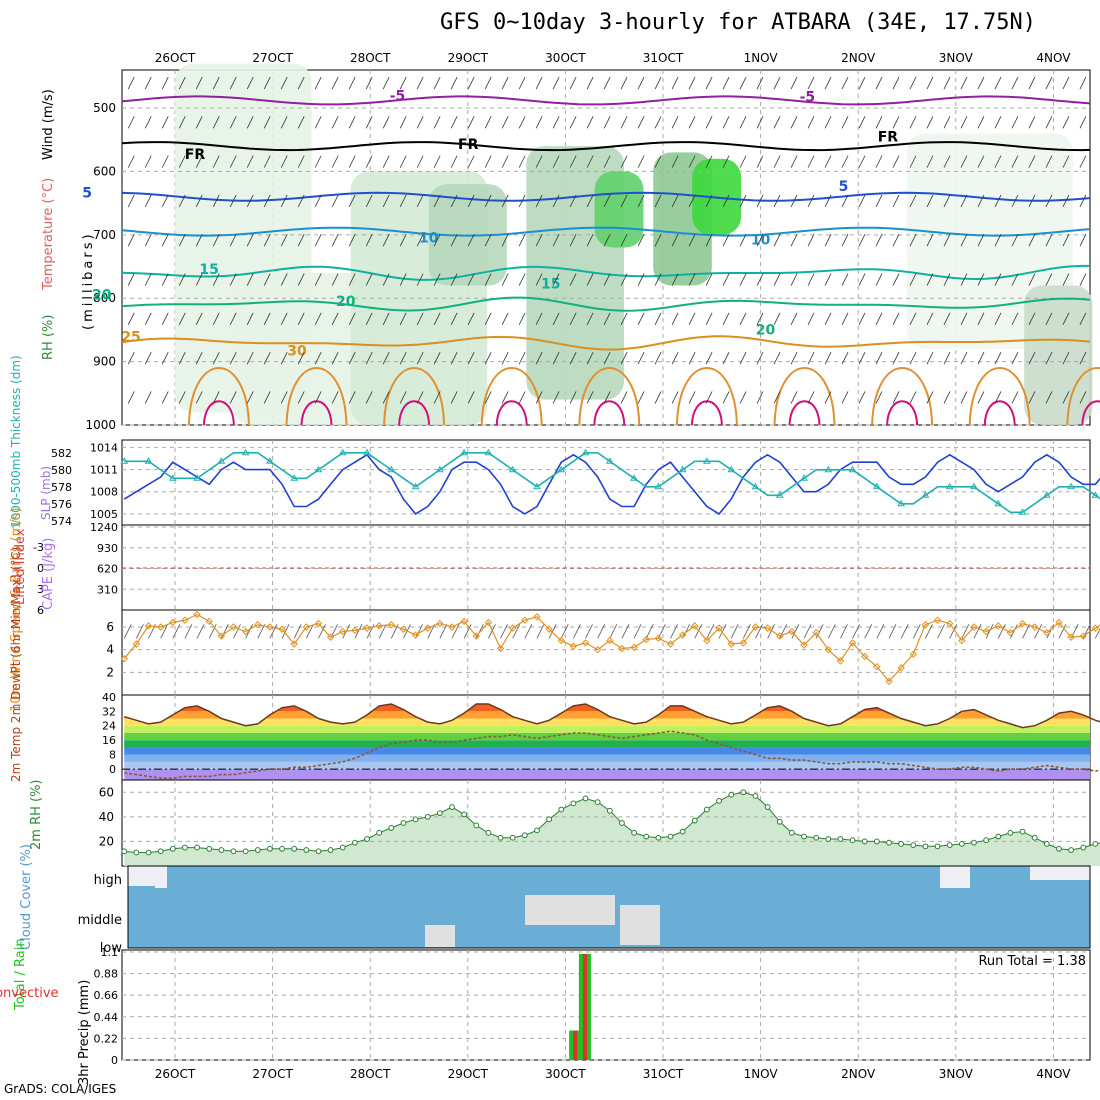 The width and height of the screenshot is (1100, 1100). Describe the element at coordinates (16, 441) in the screenshot. I see `thickness-label: 1000-500mb Thickness (dm)` at that location.